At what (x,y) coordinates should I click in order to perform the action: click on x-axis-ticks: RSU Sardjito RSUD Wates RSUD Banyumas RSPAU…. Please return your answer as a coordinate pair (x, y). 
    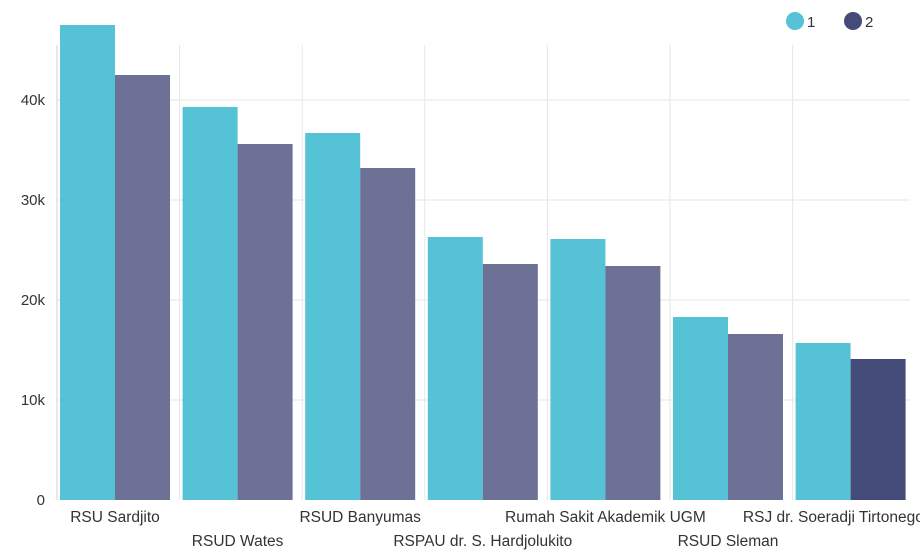
    Looking at the image, I should click on (495, 529).